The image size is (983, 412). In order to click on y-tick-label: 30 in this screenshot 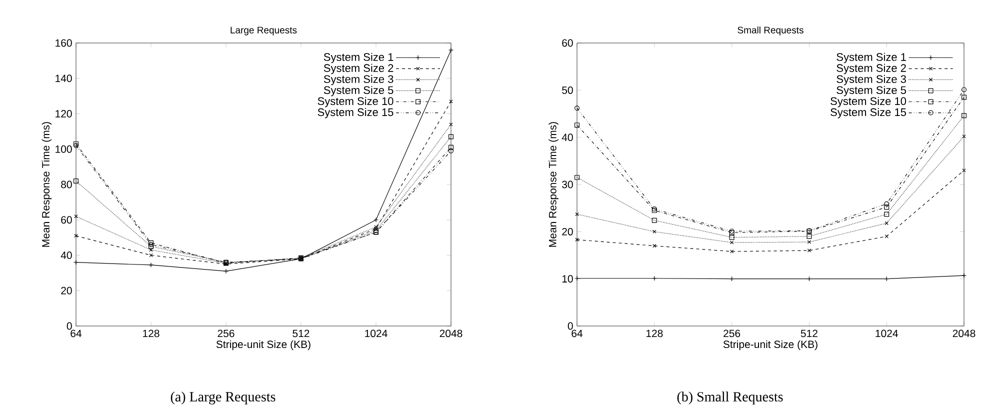, I will do `click(567, 184)`.